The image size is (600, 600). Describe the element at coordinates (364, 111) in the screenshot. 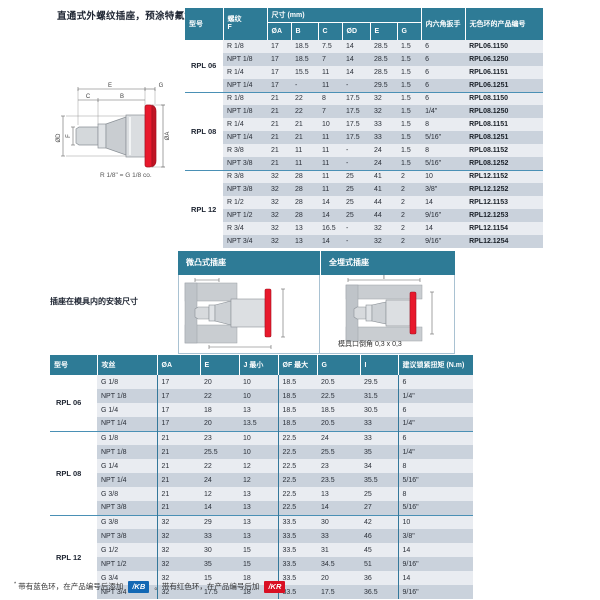

I see `table-row: NPT 1/8 21 22 7 17.5 32 1.5 1/4" RPL08.1250` at that location.